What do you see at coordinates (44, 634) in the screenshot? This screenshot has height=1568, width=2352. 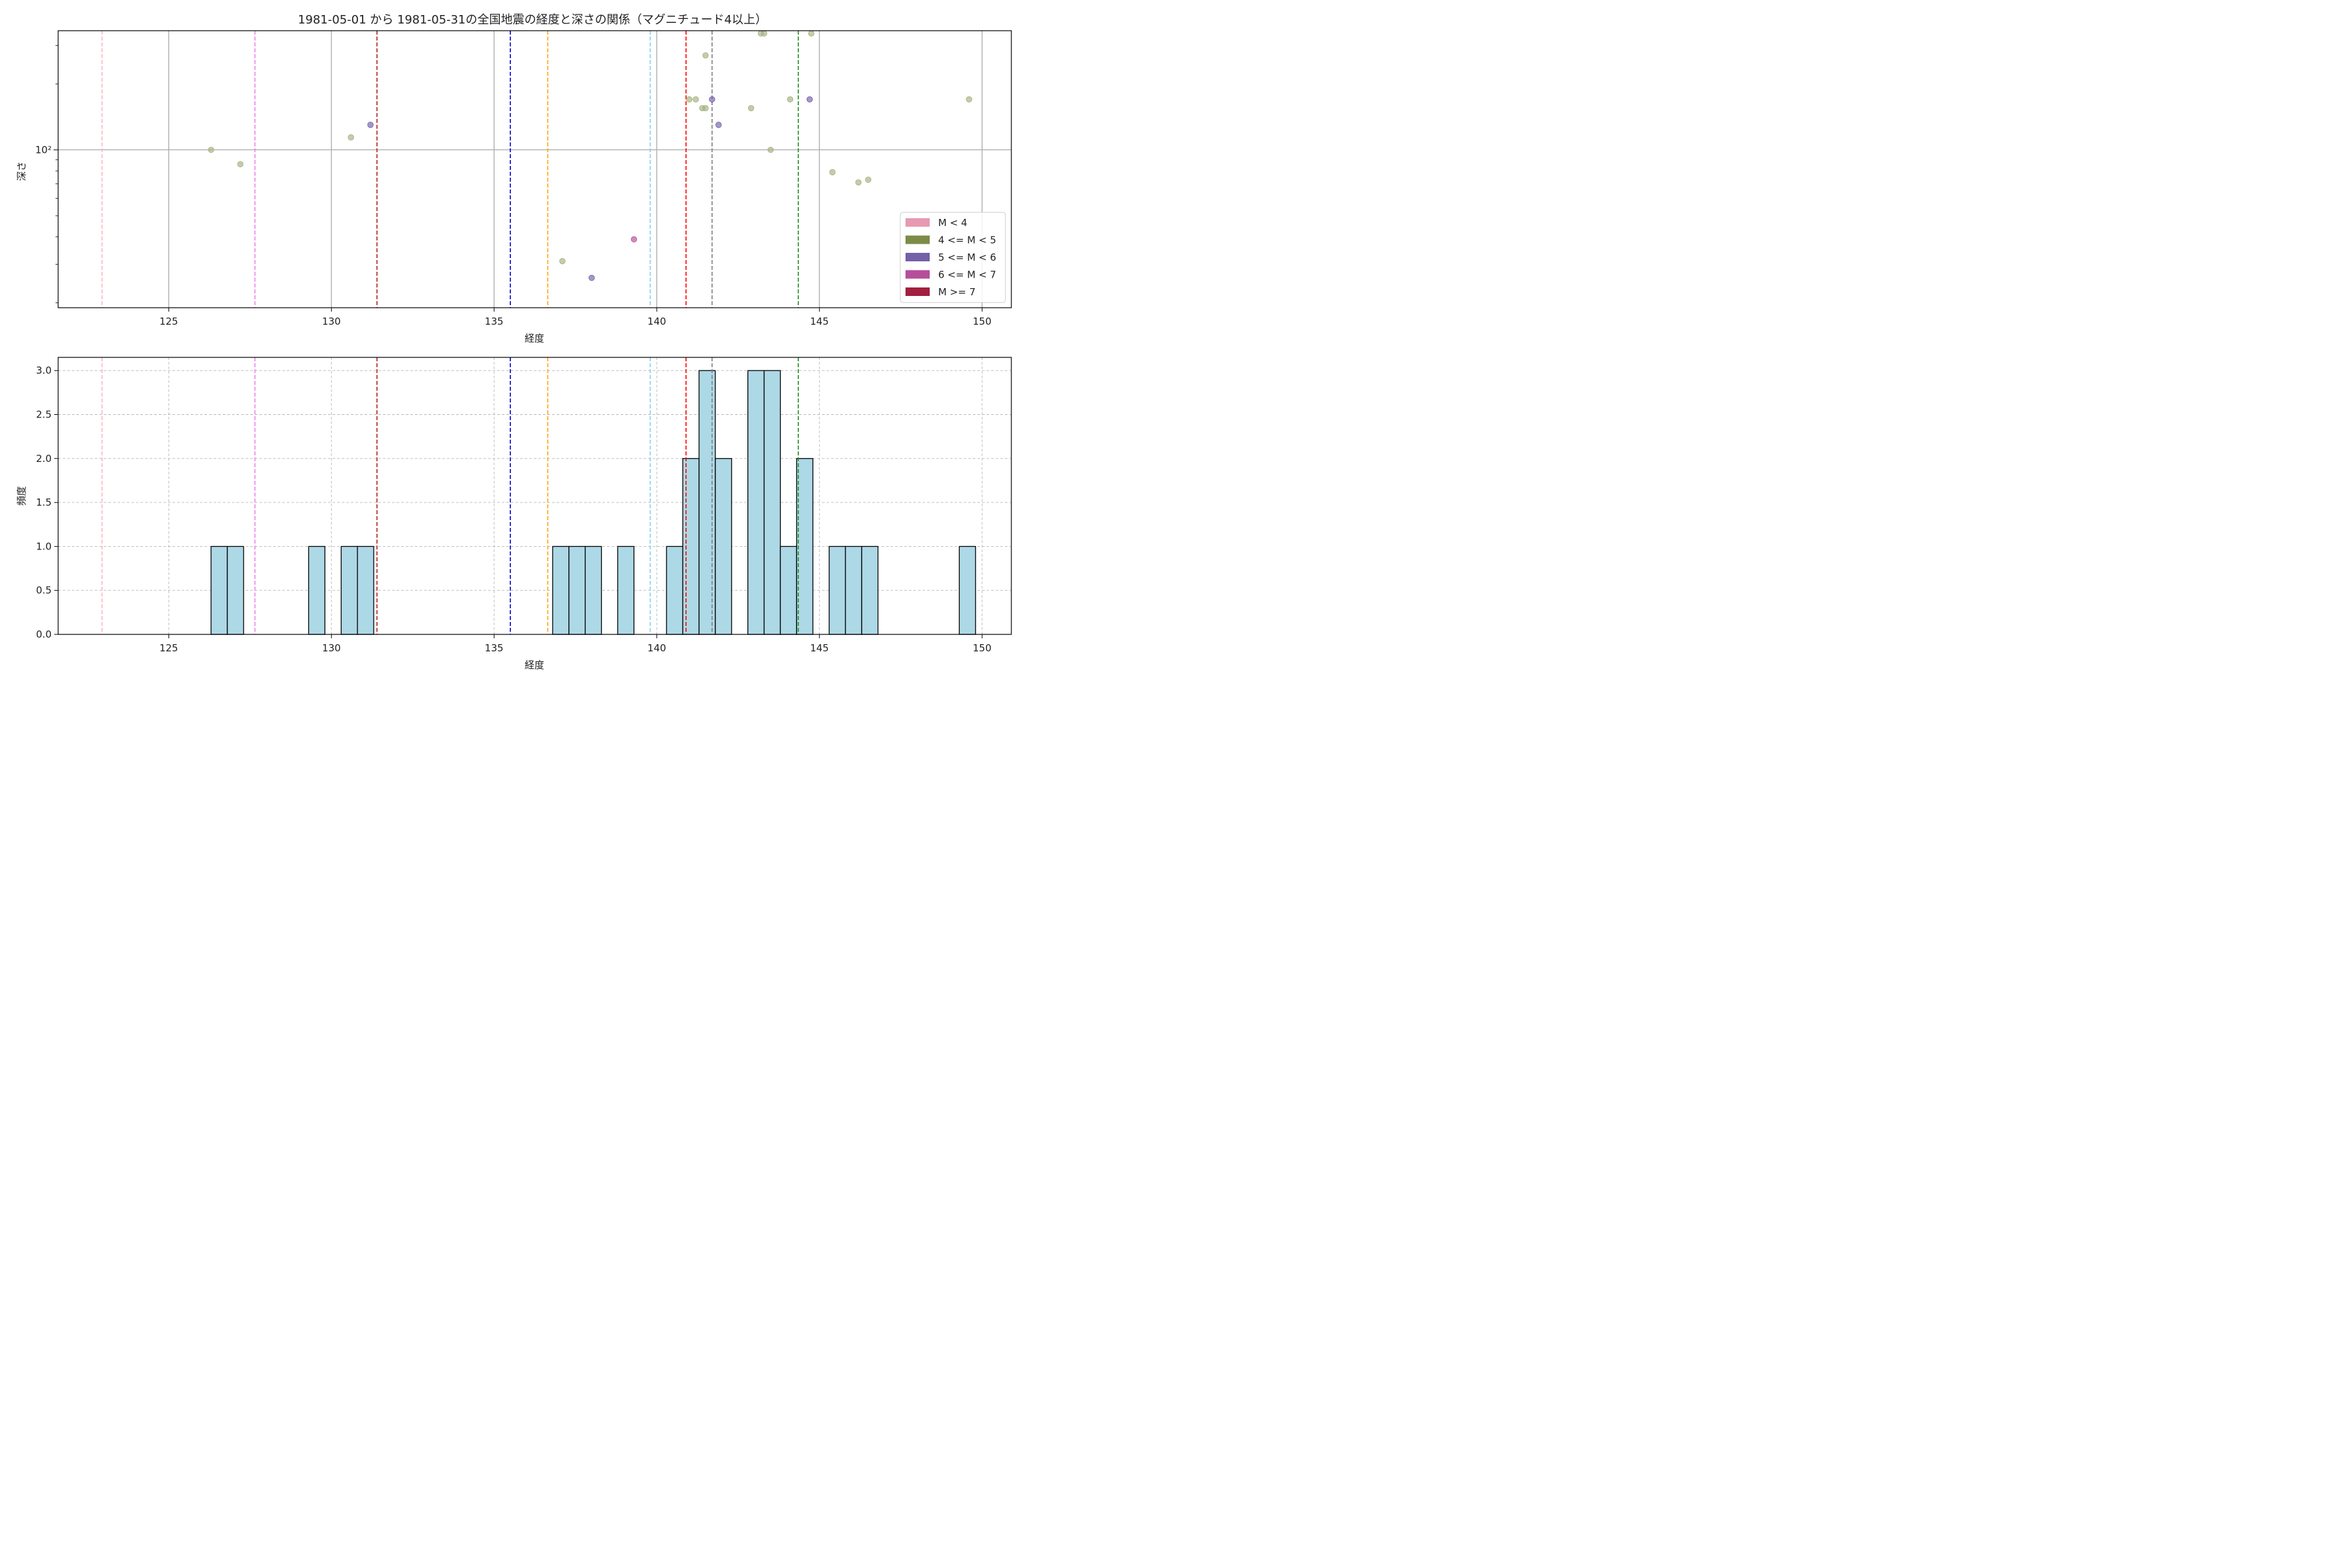 I see `histogram-ytick-label: 0.0` at bounding box center [44, 634].